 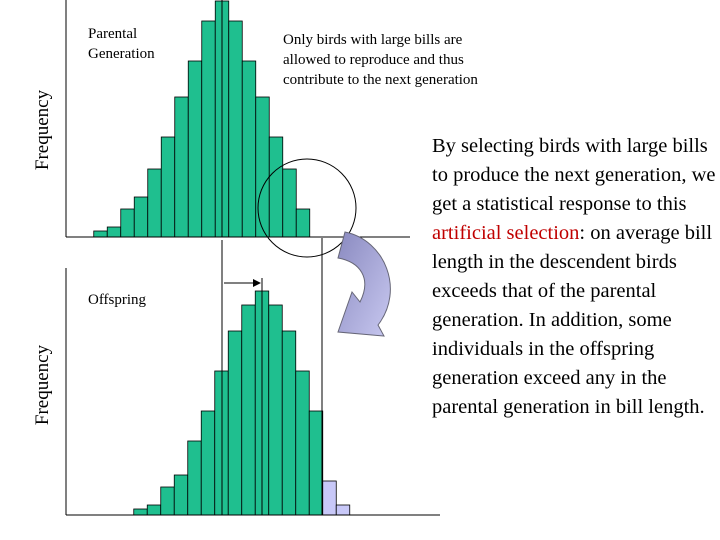 What do you see at coordinates (121, 44) in the screenshot?
I see `panel-label: Parental Generation` at bounding box center [121, 44].